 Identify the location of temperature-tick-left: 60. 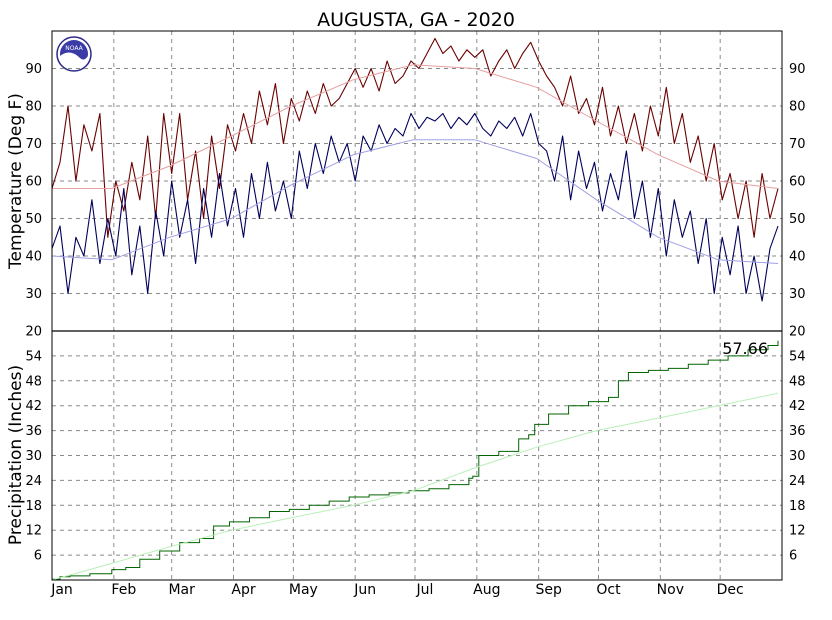
(33, 182).